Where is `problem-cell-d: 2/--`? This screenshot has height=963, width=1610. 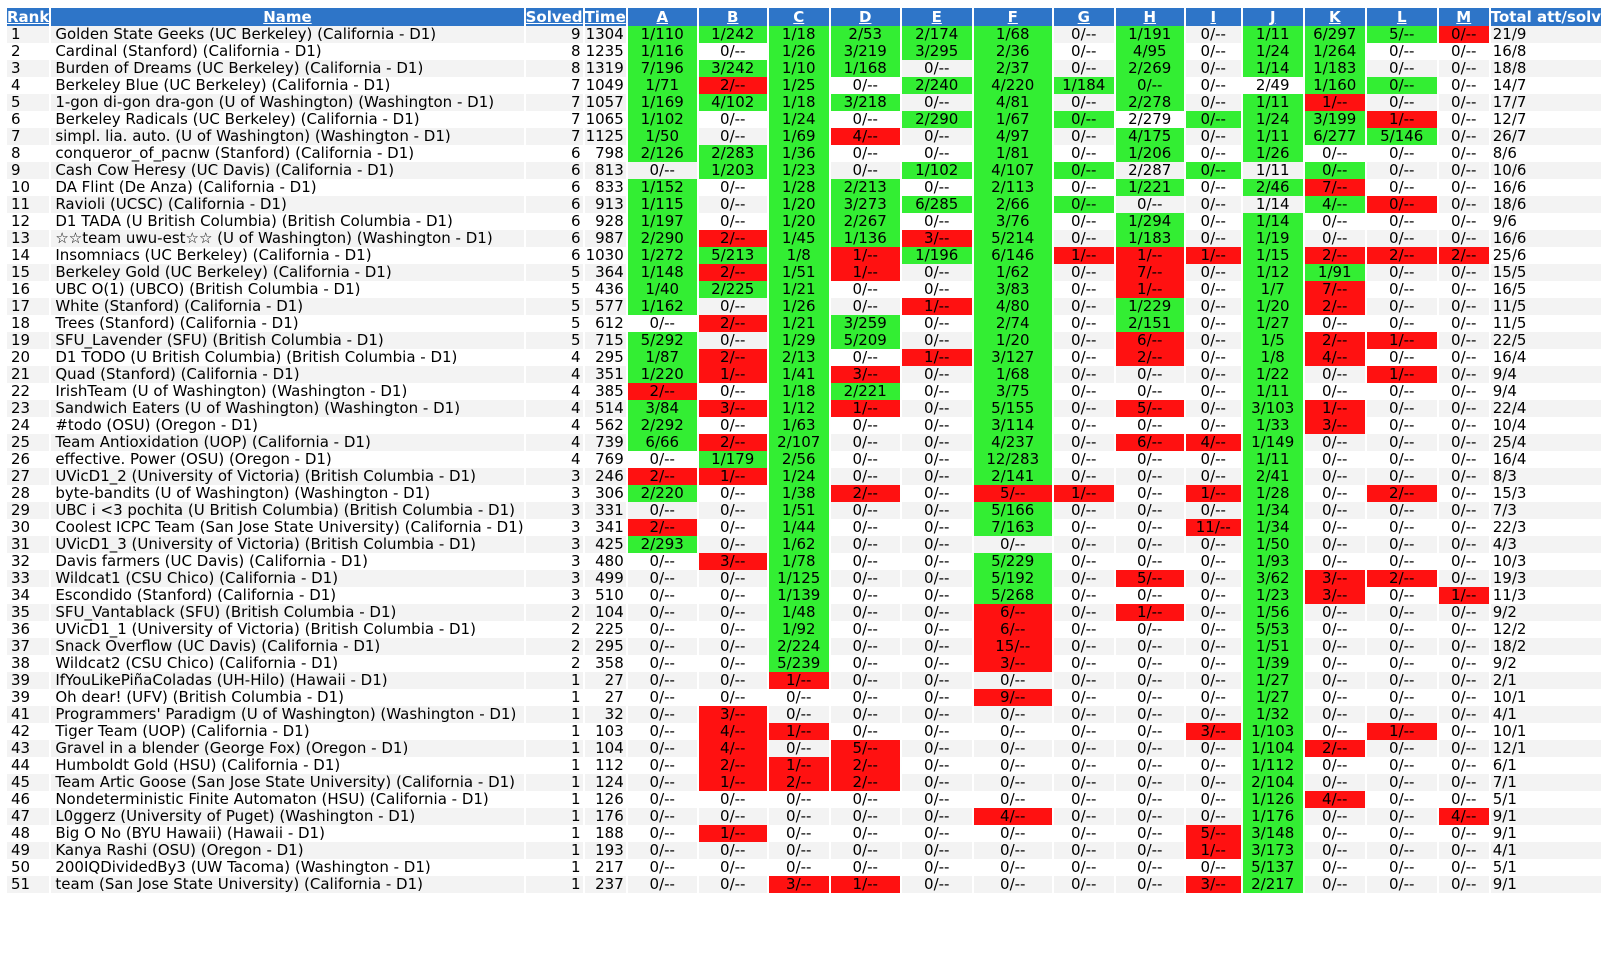 problem-cell-d: 2/-- is located at coordinates (865, 493).